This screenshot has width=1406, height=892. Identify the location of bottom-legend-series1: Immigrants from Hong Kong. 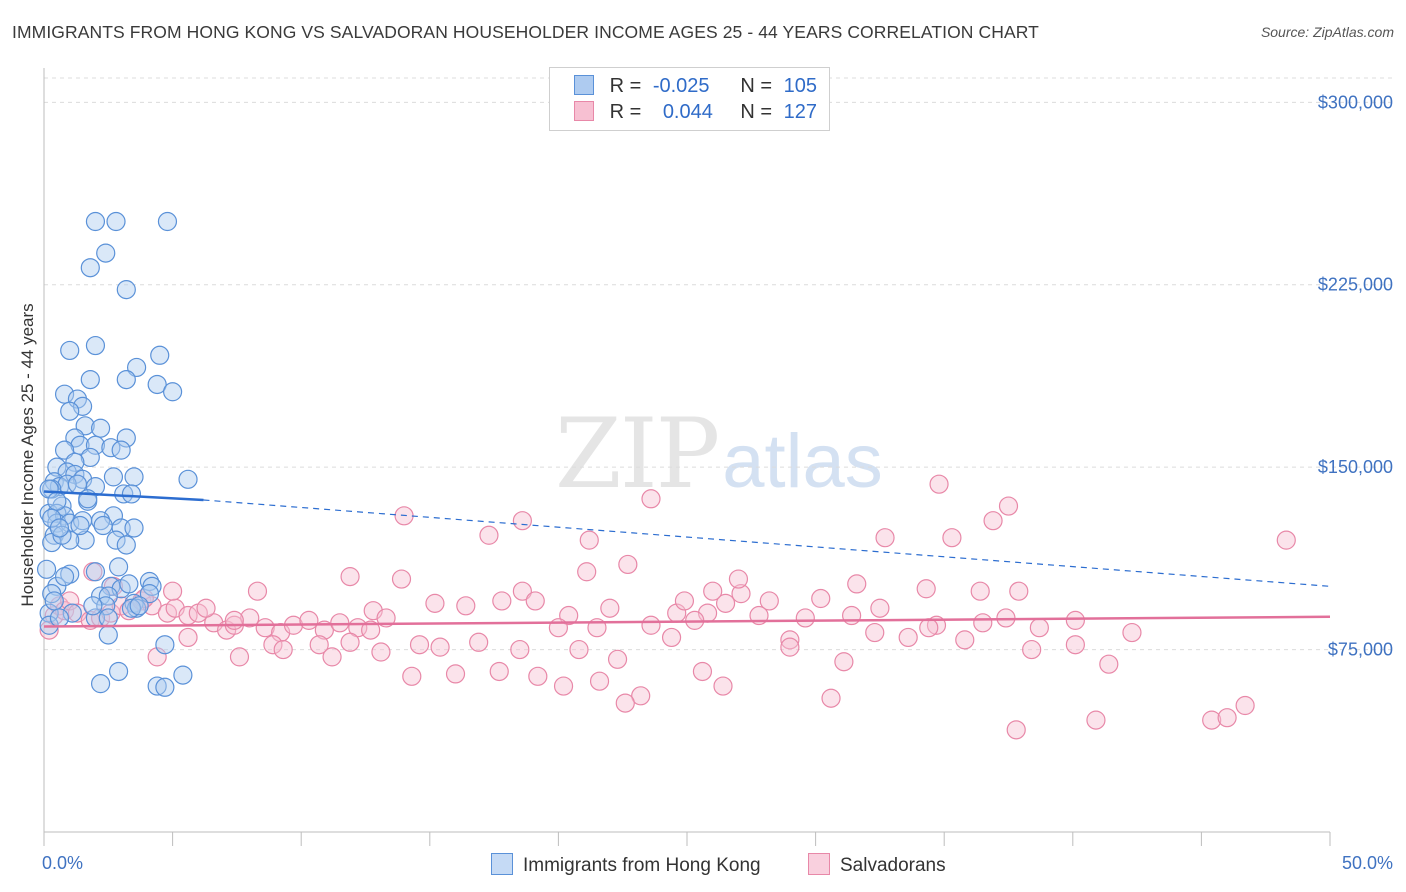
(626, 865).